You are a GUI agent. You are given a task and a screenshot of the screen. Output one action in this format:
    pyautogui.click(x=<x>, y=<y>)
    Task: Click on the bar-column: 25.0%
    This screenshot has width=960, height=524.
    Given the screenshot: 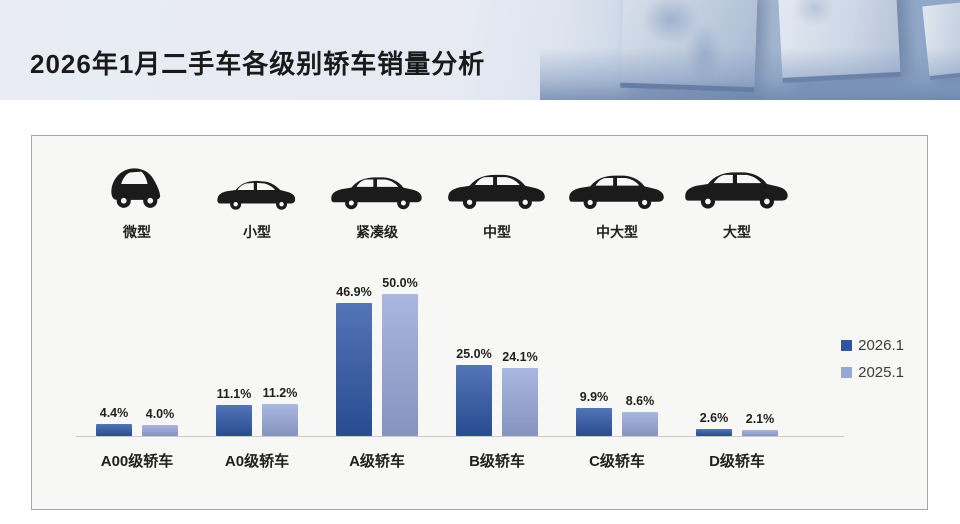 What is the action you would take?
    pyautogui.click(x=474, y=391)
    